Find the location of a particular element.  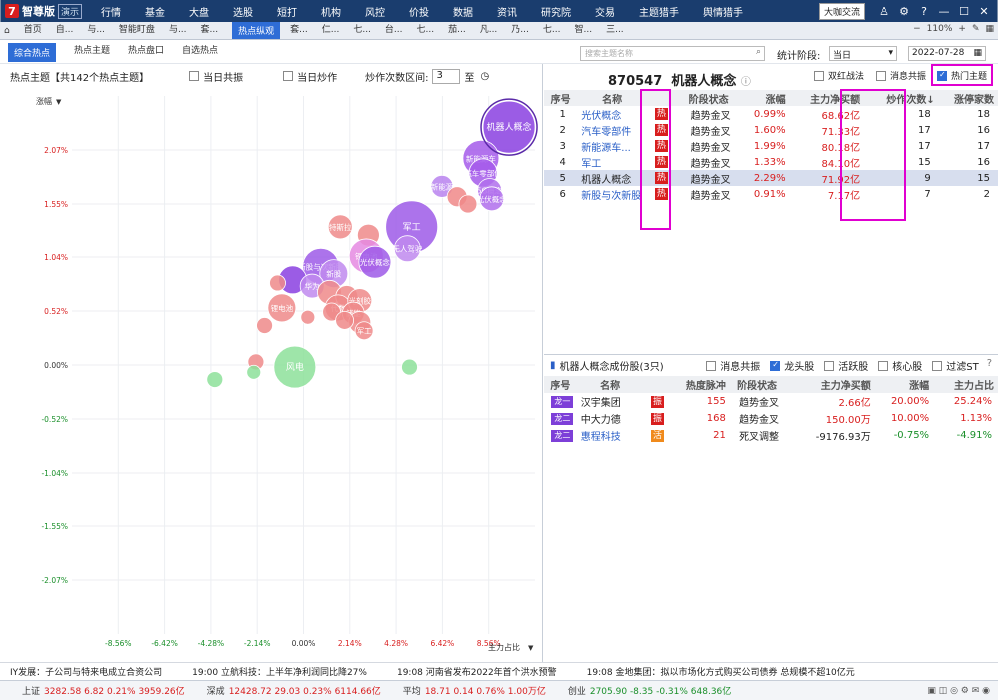

news-resonance-option: 消息共振 is located at coordinates (901, 75).